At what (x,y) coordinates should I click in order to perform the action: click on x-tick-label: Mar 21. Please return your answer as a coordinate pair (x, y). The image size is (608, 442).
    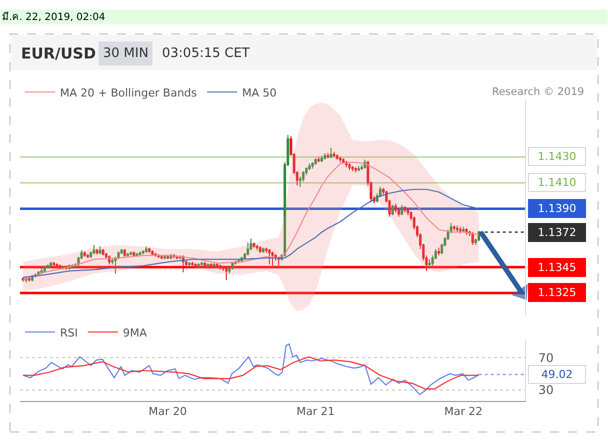
    Looking at the image, I should click on (315, 411).